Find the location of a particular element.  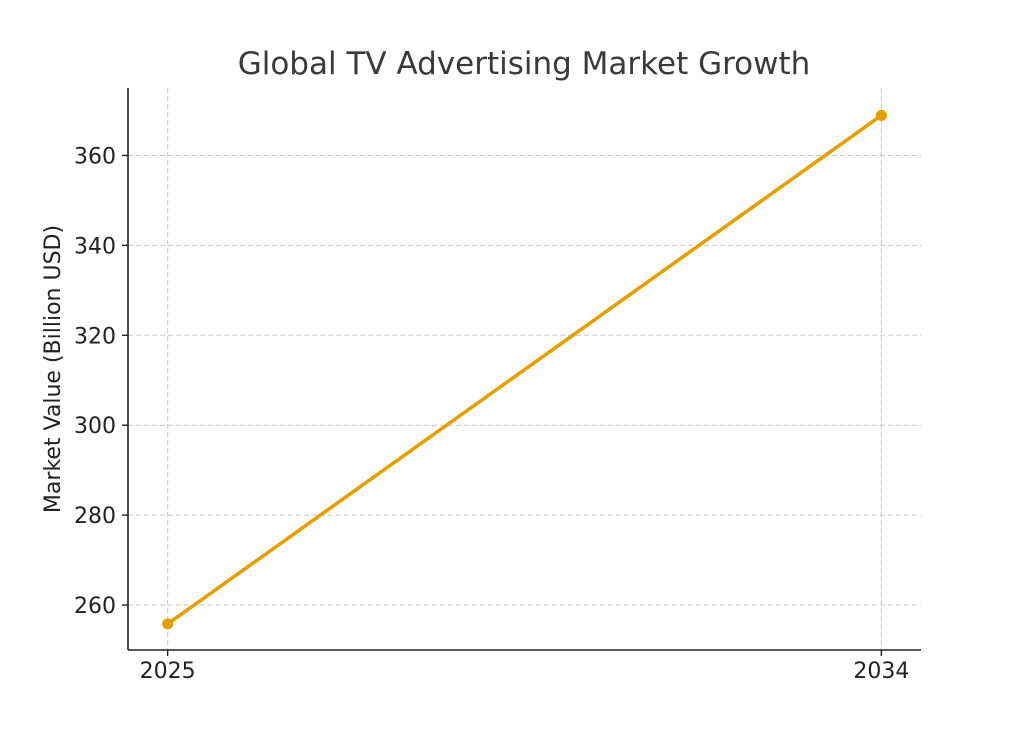

y-tick-label: 260 is located at coordinates (95, 606).